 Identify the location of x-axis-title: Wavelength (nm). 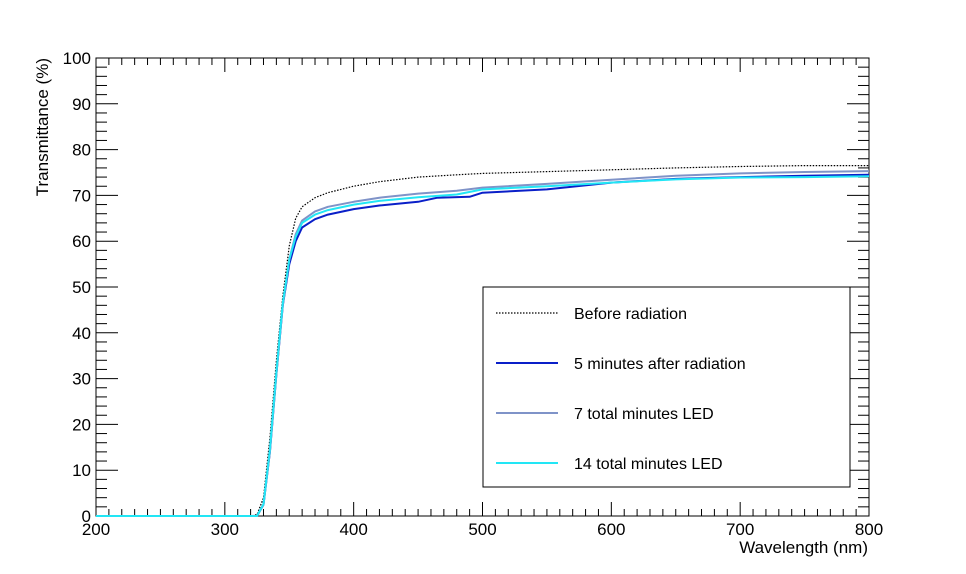
(803, 547).